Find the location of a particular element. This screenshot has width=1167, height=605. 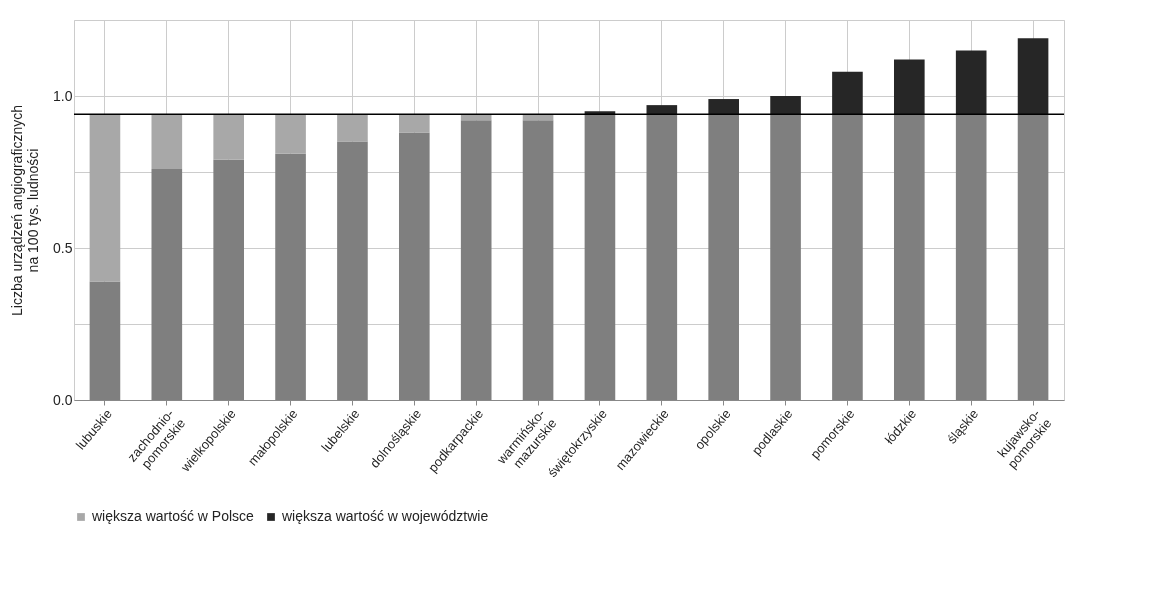

legend-label: większa wartość w Polsce is located at coordinates (173, 516).